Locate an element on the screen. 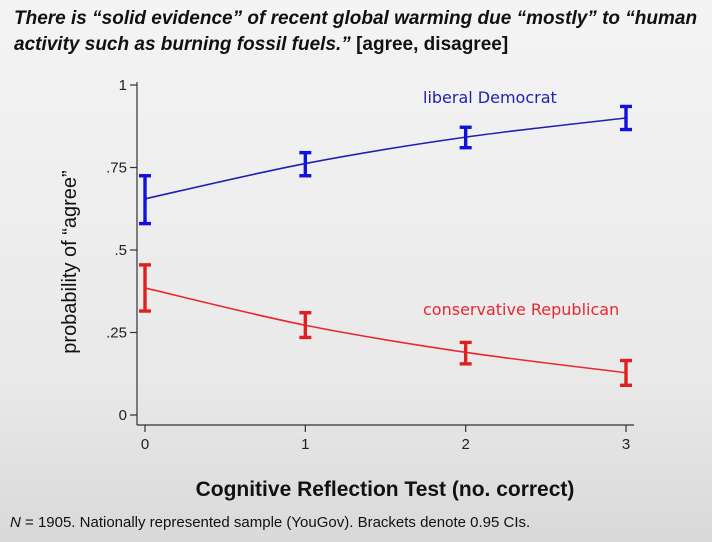 The width and height of the screenshot is (712, 542). x-tick-label: 2 is located at coordinates (465, 444).